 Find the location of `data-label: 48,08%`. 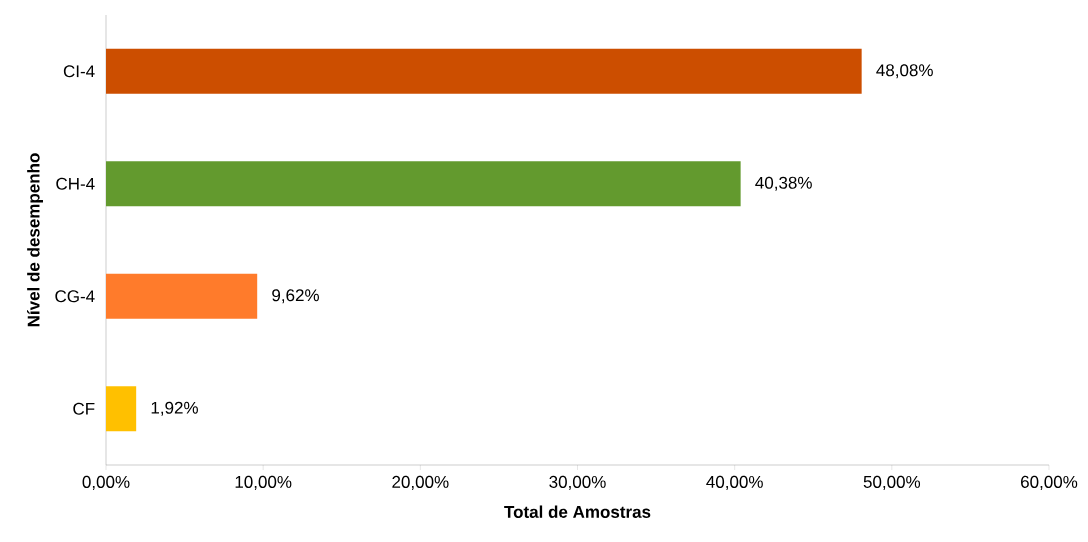

data-label: 48,08% is located at coordinates (904, 71).